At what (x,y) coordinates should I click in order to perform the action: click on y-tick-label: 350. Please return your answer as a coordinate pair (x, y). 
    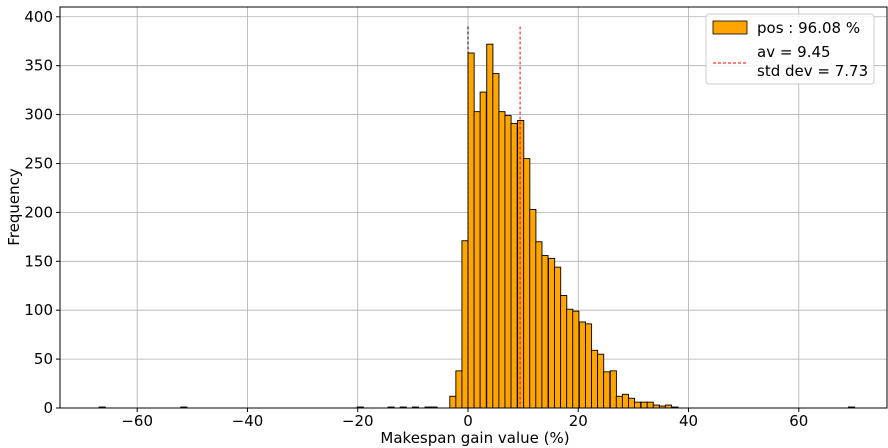
    Looking at the image, I should click on (38, 66).